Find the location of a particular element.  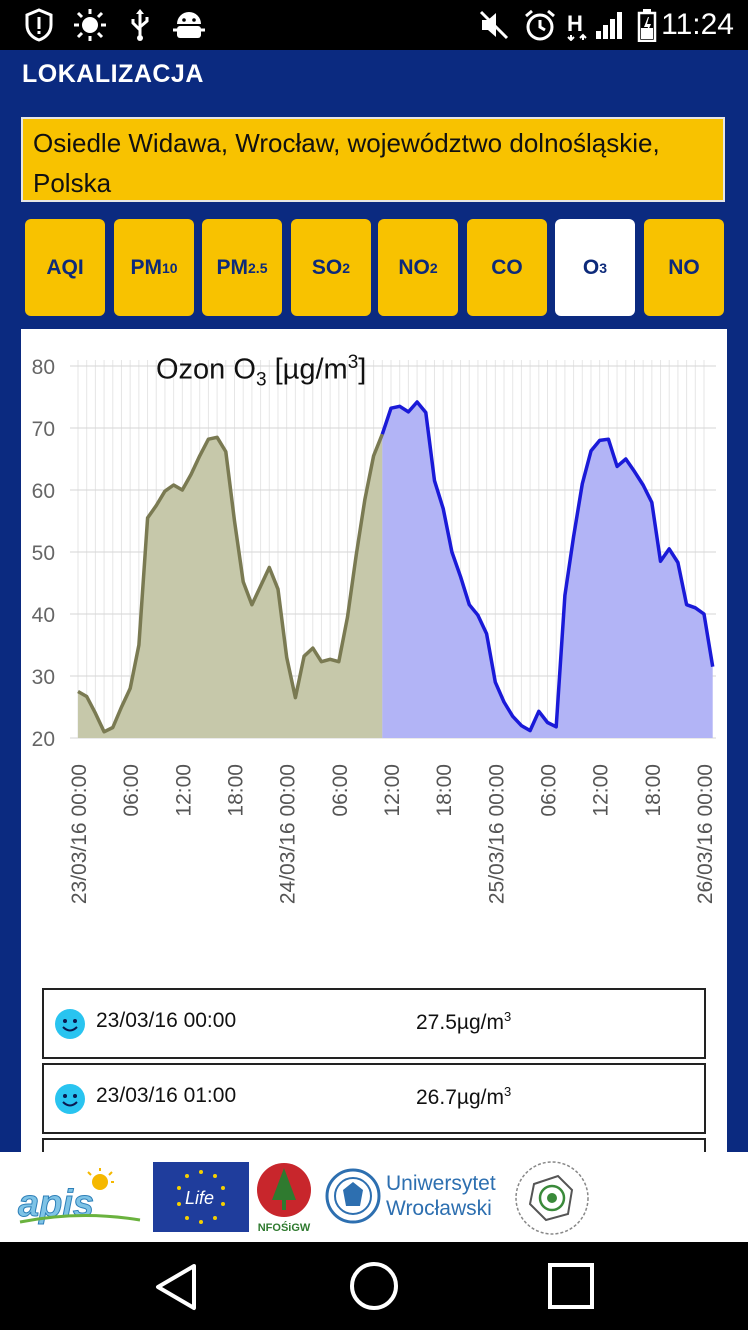

sponsor-footer: apis Life NFOŚiGW Uniwersytet Wrocławski is located at coordinates (374, 1197).